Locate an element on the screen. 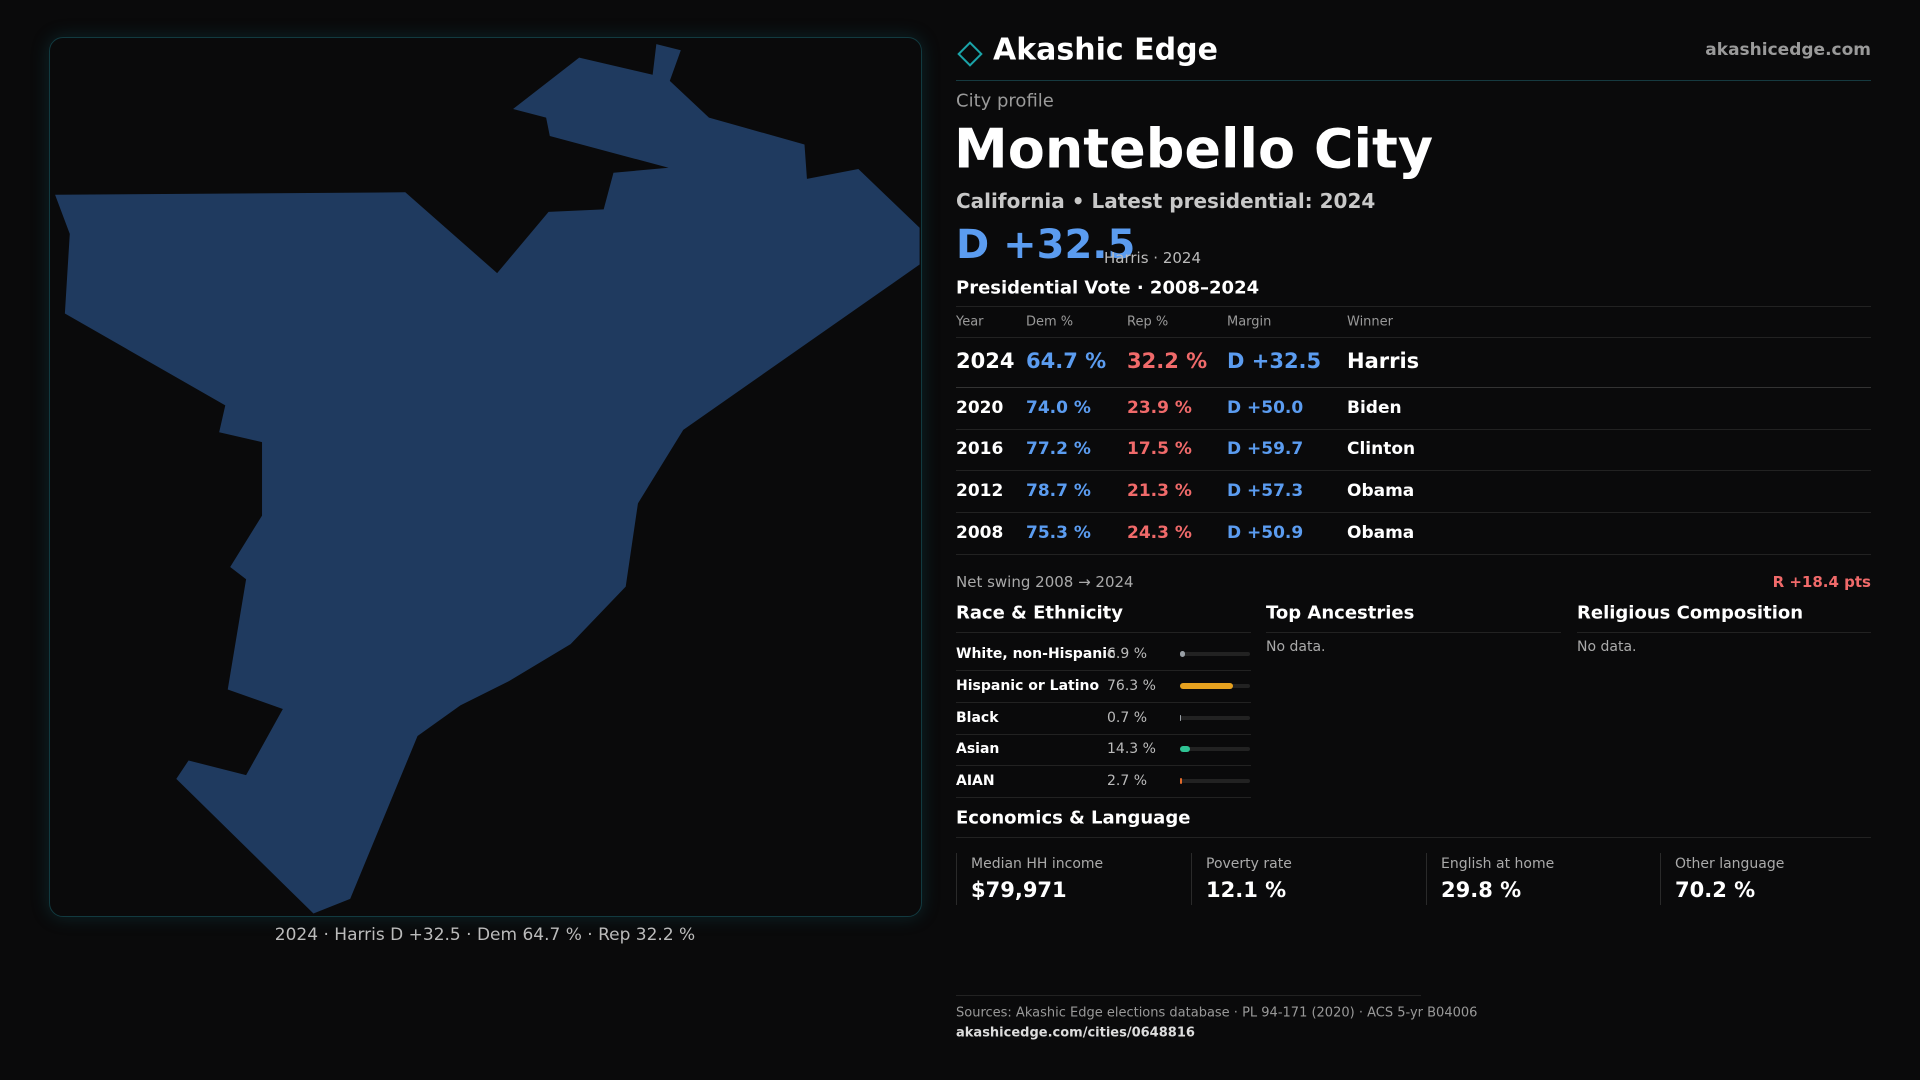 The height and width of the screenshot is (1080, 1920). brand: Akashic Edge is located at coordinates (1105, 50).